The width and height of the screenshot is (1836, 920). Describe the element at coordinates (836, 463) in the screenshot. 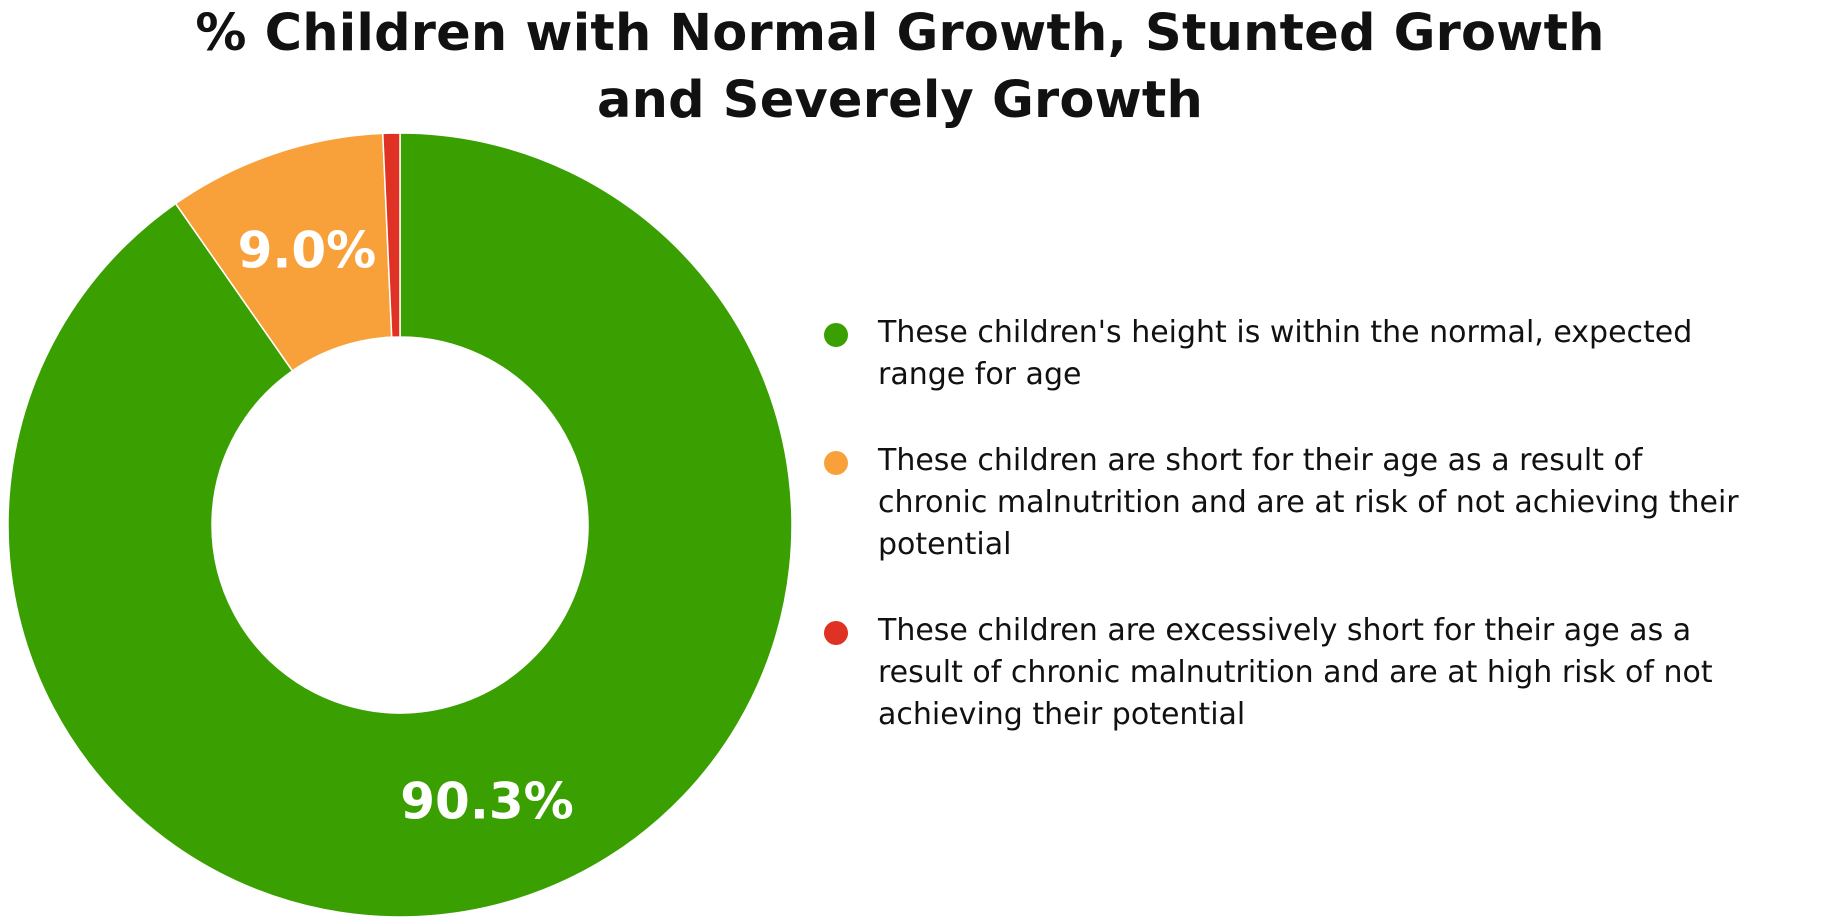

I see `legend-swatch-stunted` at that location.